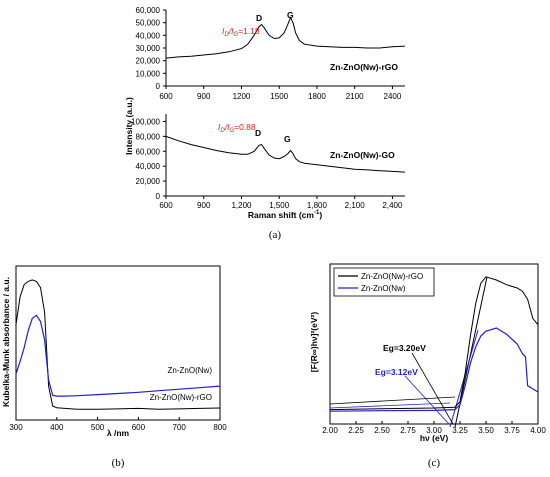 This screenshot has height=477, width=550. What do you see at coordinates (148, 61) in the screenshot?
I see `raman-top-ytick-label: 20,000` at bounding box center [148, 61].